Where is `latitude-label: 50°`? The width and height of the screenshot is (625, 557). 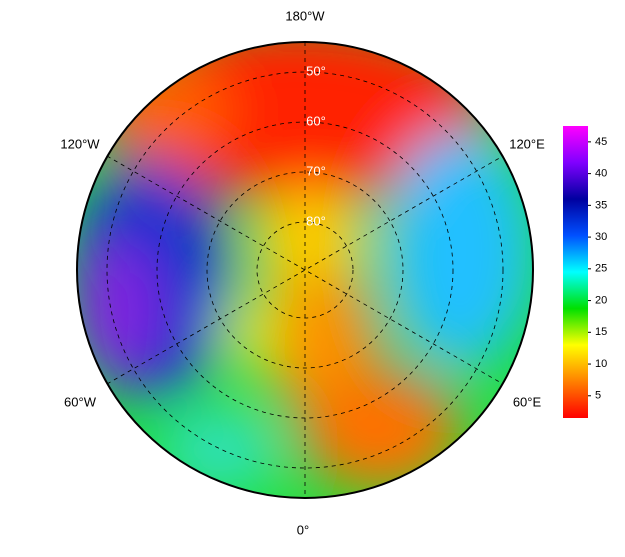 latitude-label: 50° is located at coordinates (316, 70).